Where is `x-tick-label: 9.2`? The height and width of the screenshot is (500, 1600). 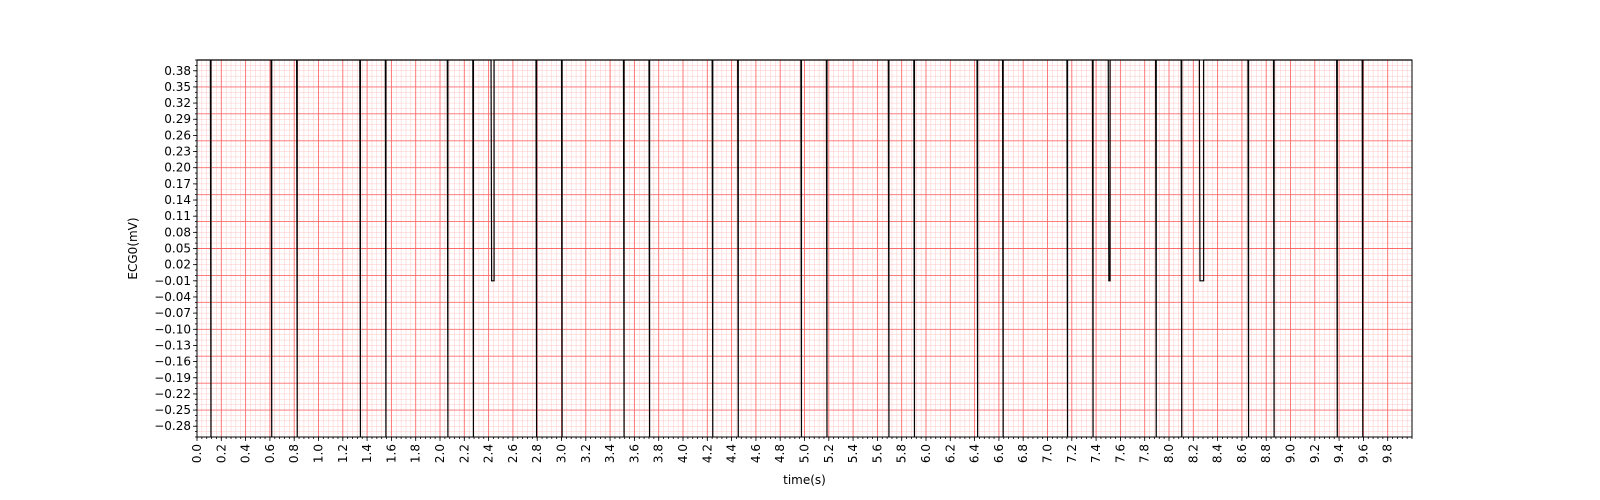
x-tick-label: 9.2 is located at coordinates (1315, 453).